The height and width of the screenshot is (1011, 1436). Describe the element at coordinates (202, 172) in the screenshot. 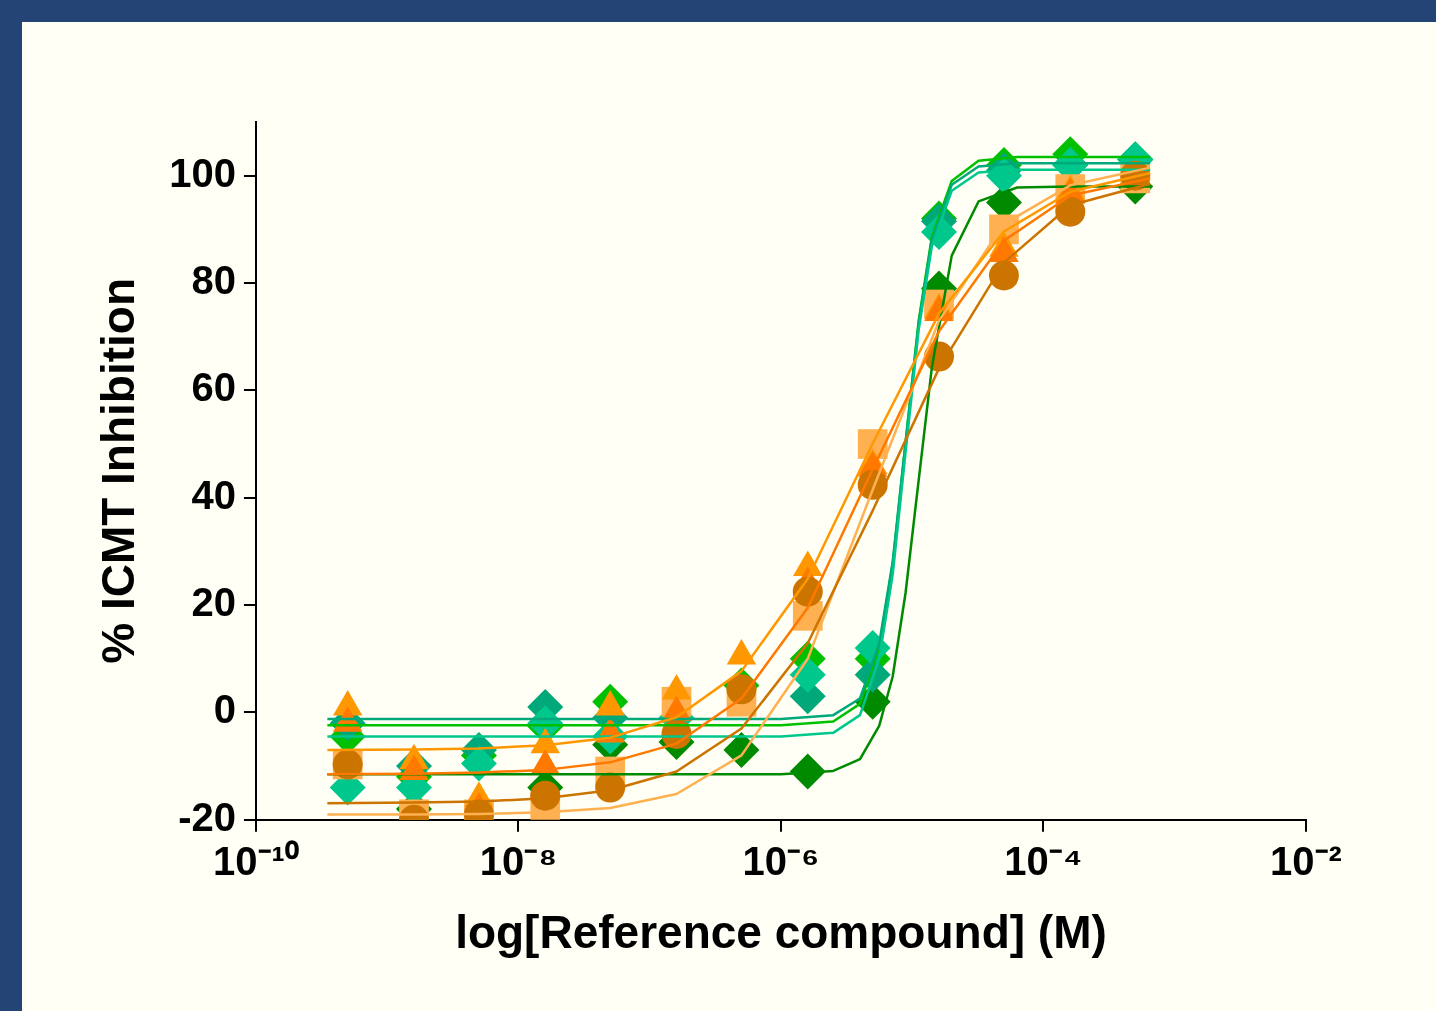

I see `y-tick-label: 100` at that location.